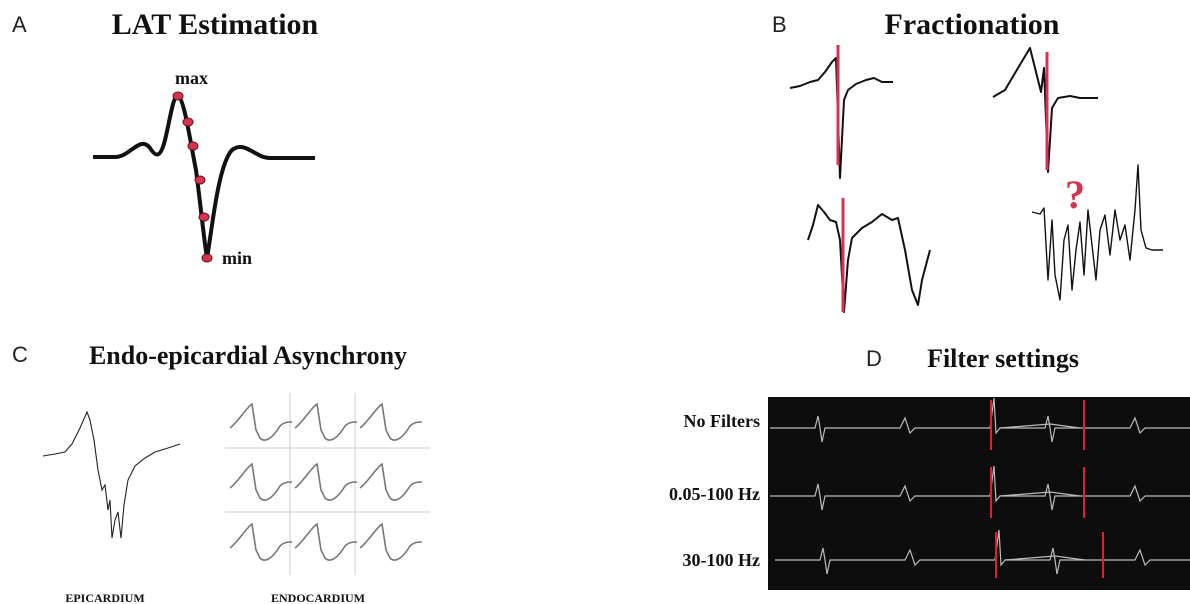  I want to click on panel-letter: D, so click(874, 358).